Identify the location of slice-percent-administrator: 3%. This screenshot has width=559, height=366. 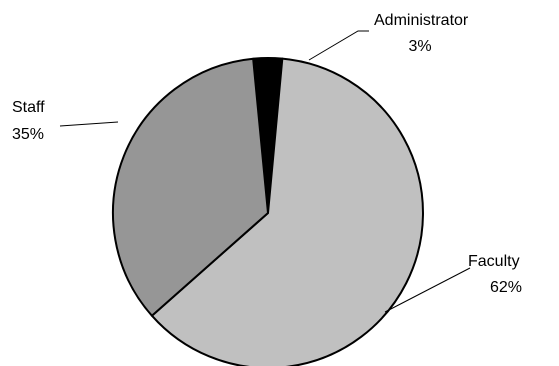
(419, 46).